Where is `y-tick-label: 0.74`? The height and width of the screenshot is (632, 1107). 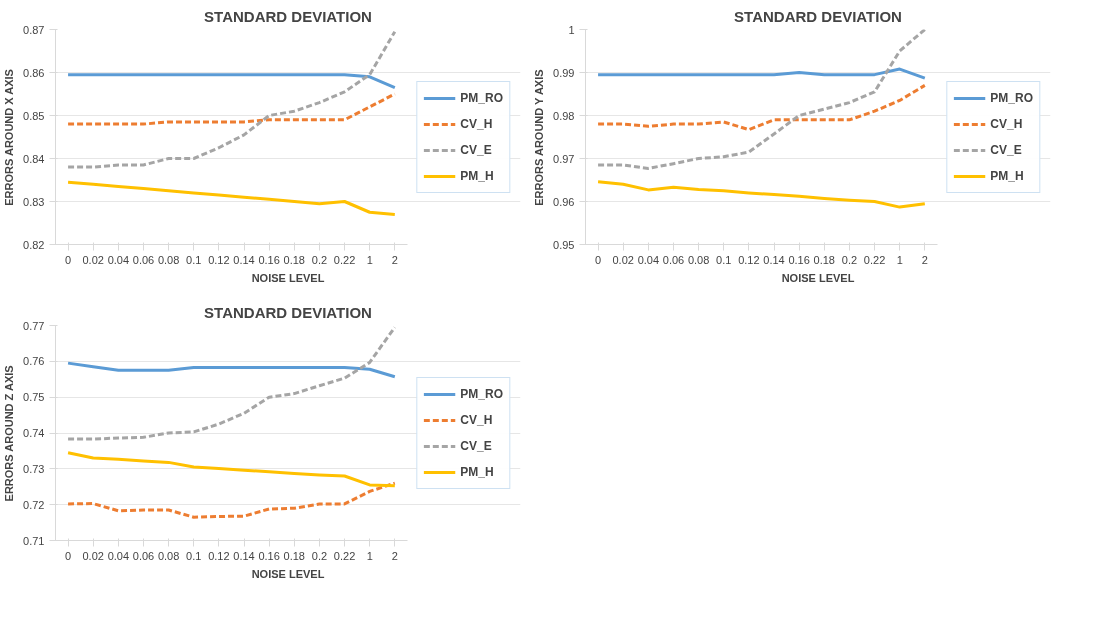 y-tick-label: 0.74 is located at coordinates (34, 433).